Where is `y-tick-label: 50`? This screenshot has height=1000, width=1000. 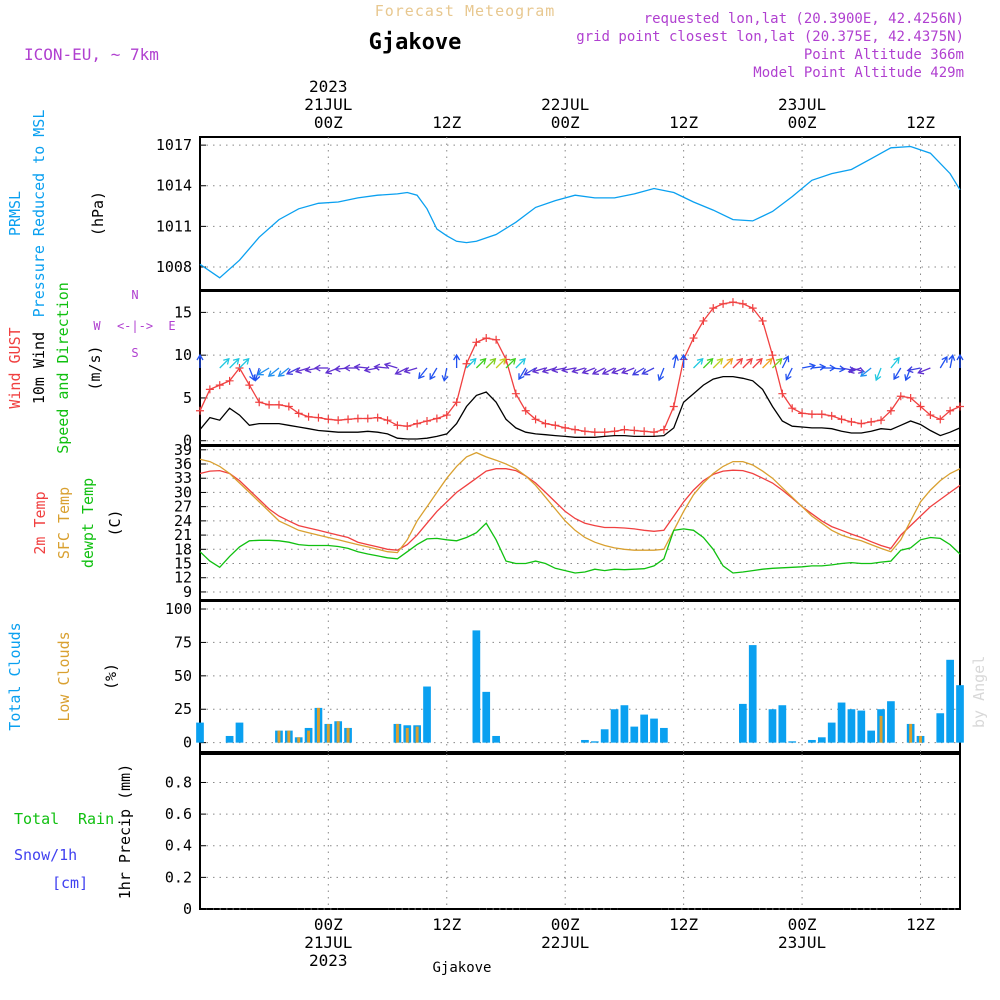
y-tick-label: 50 is located at coordinates (183, 676).